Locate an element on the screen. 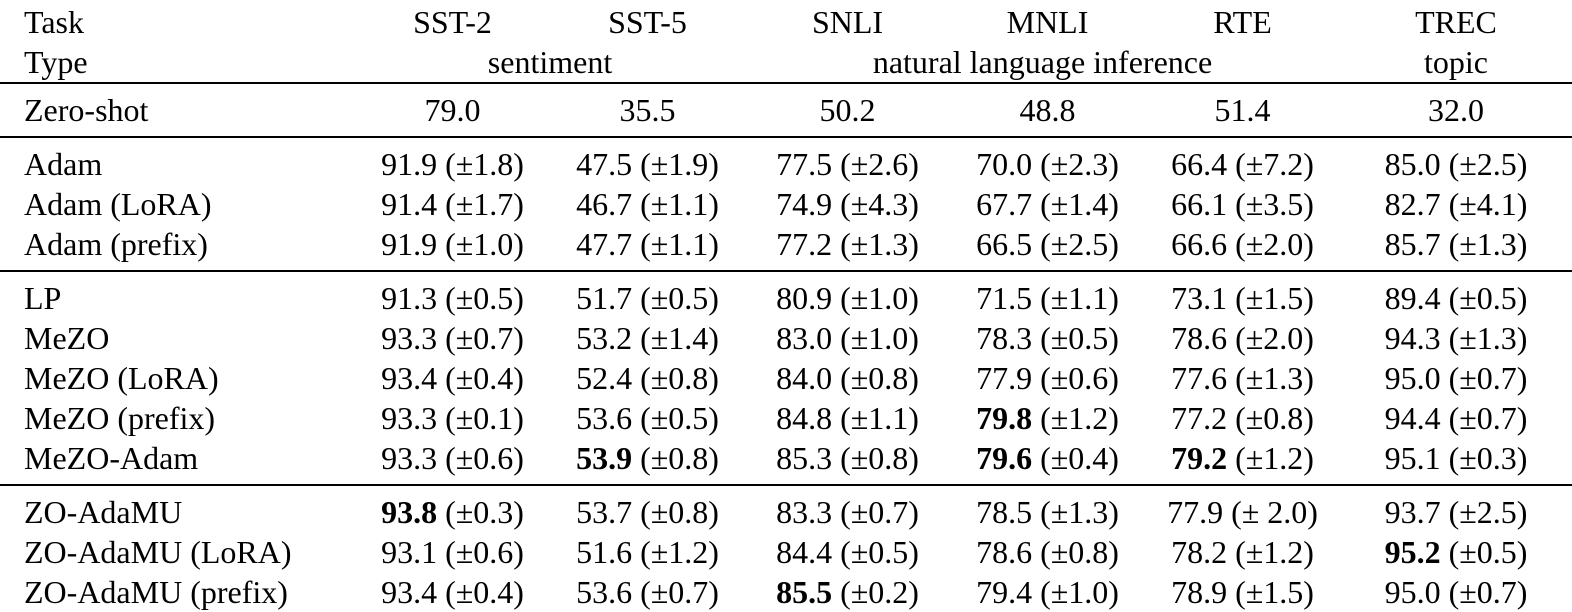 This screenshot has height=612, width=1572. row-label: MeZO is located at coordinates (67, 338).